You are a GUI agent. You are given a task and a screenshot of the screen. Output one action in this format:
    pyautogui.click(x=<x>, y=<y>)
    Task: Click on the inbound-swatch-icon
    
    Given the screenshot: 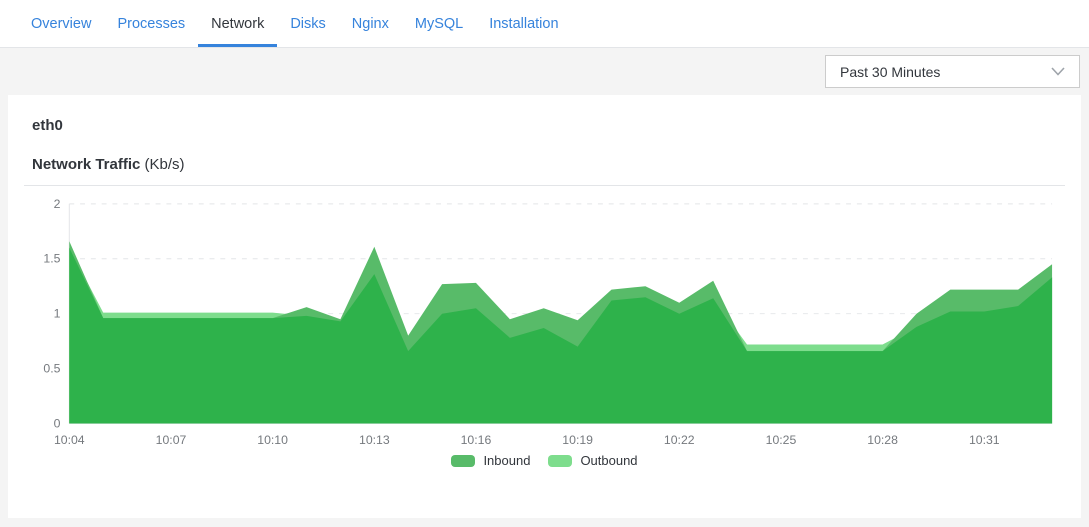 What is the action you would take?
    pyautogui.click(x=463, y=460)
    